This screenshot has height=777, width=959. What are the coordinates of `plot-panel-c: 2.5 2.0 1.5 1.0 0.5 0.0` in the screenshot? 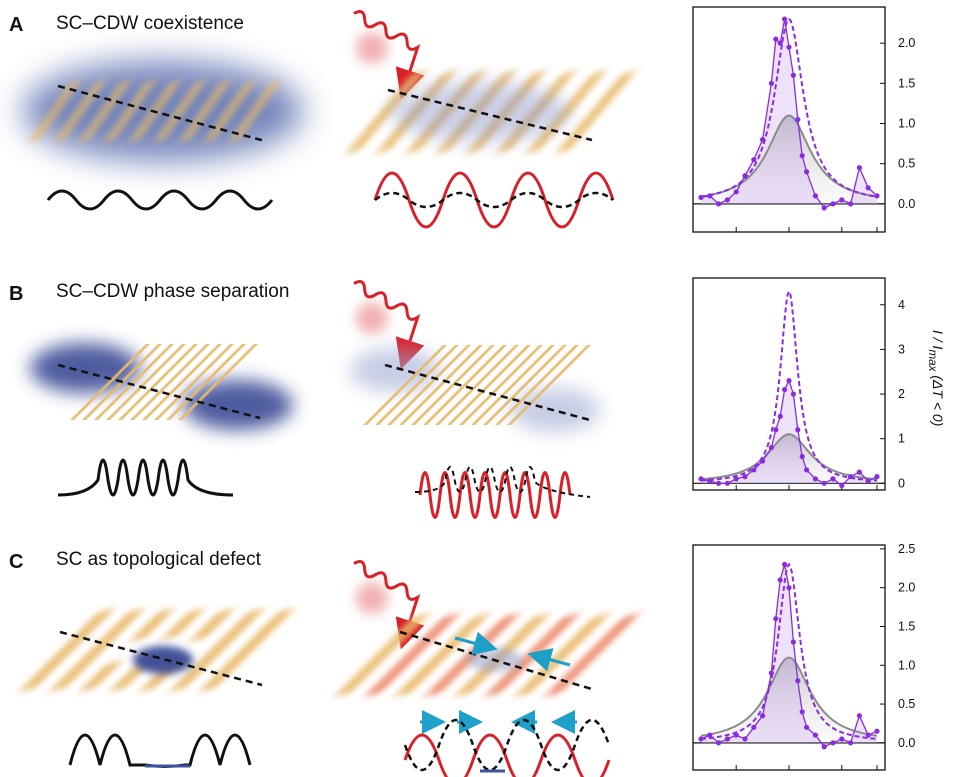 It's located at (803, 656).